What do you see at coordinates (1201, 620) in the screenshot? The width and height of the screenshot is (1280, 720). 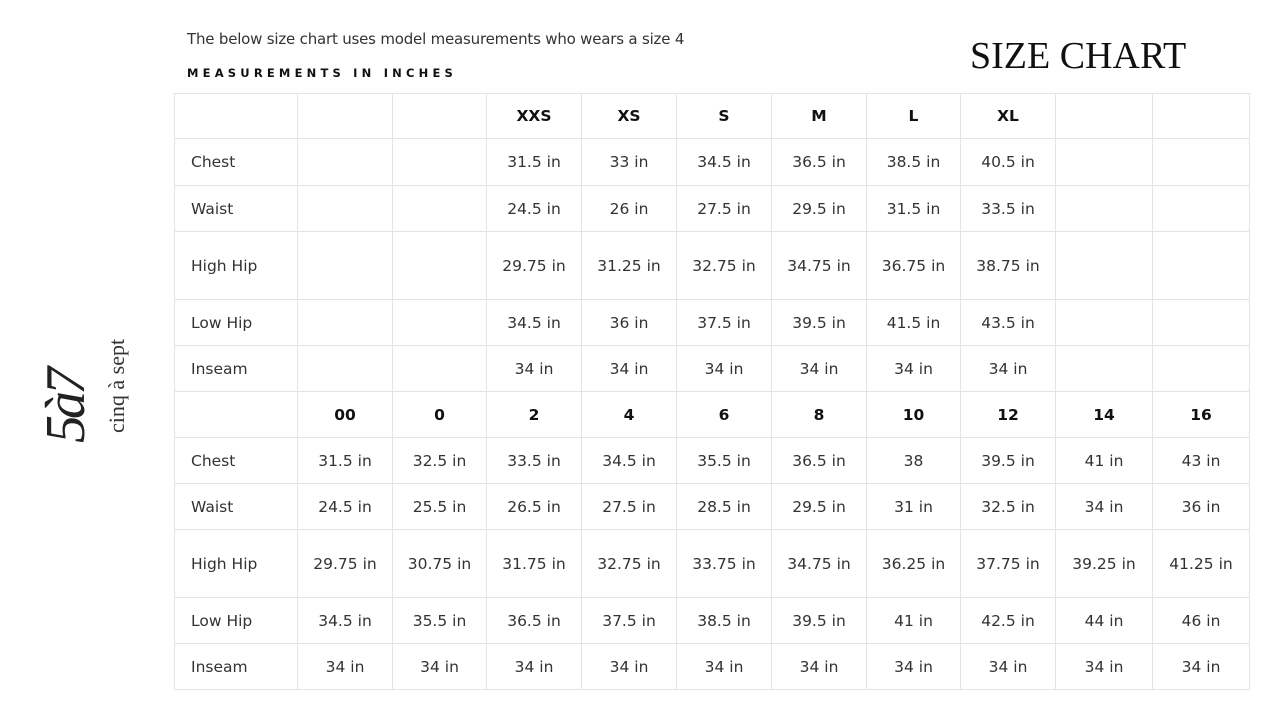 I see `measurement-cell: 46 in` at bounding box center [1201, 620].